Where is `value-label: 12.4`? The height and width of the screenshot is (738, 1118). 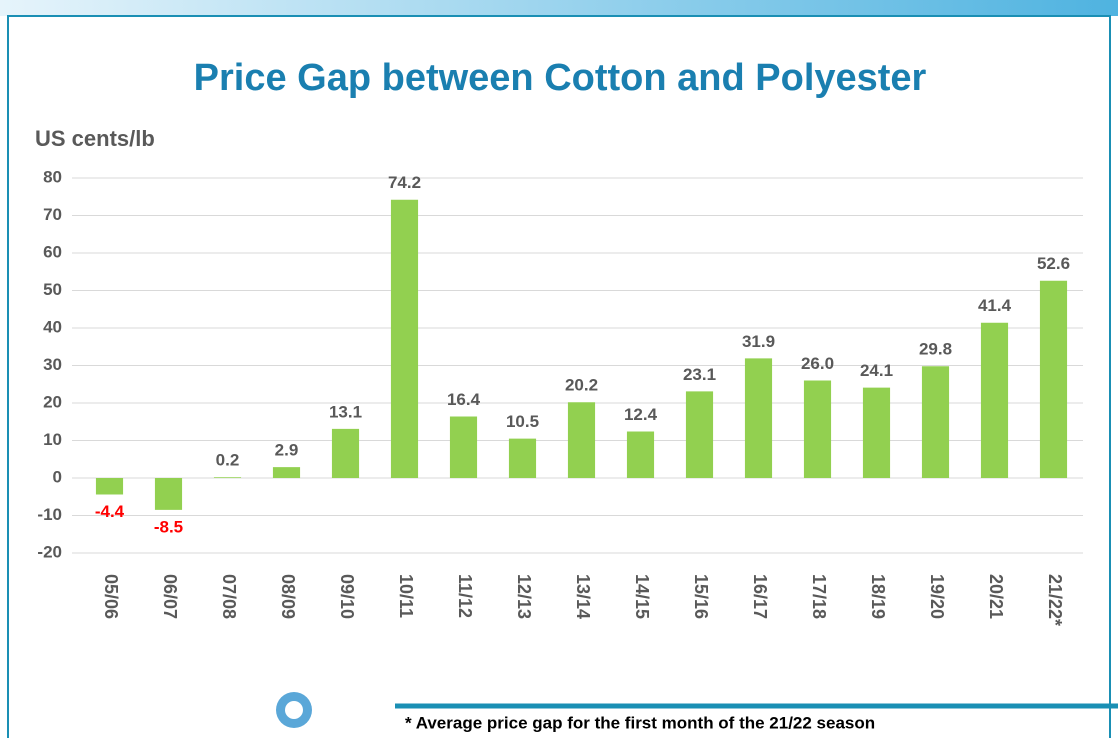
value-label: 12.4 is located at coordinates (641, 414).